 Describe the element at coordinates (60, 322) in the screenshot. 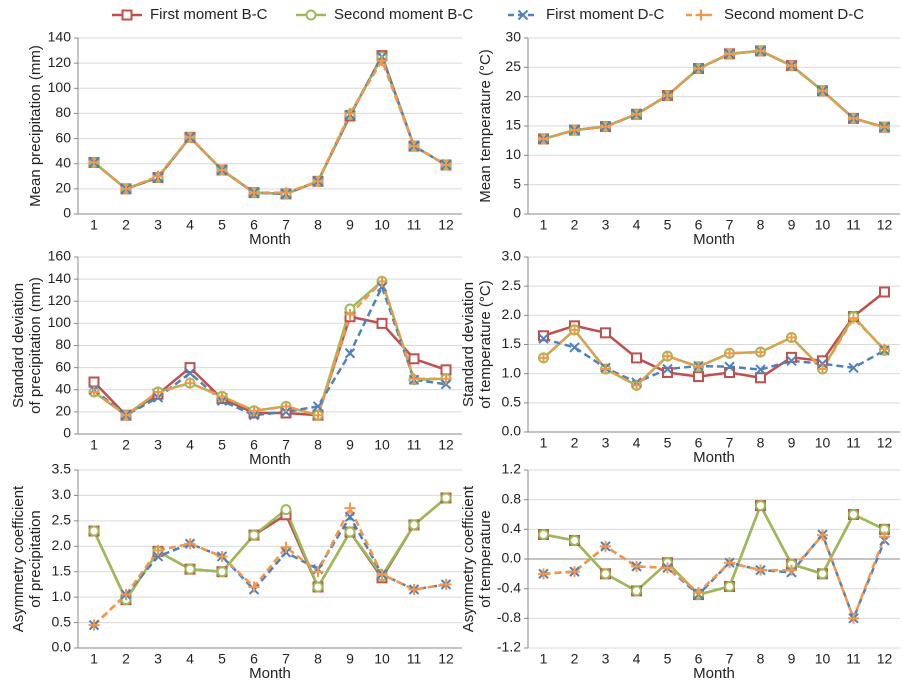

I see `y-tick-label: 100` at that location.